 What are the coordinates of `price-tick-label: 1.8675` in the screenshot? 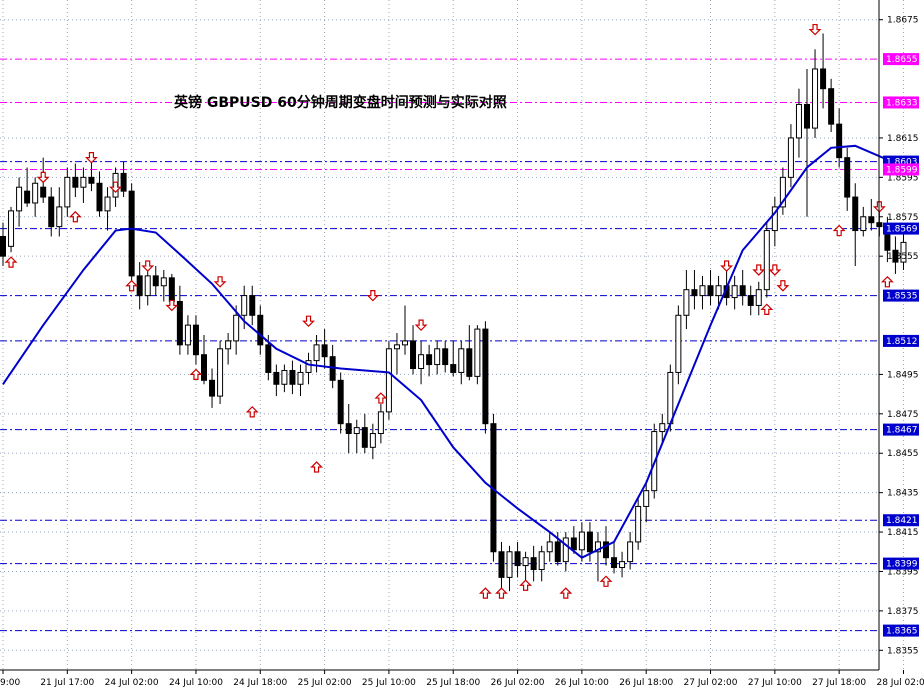 It's located at (903, 21).